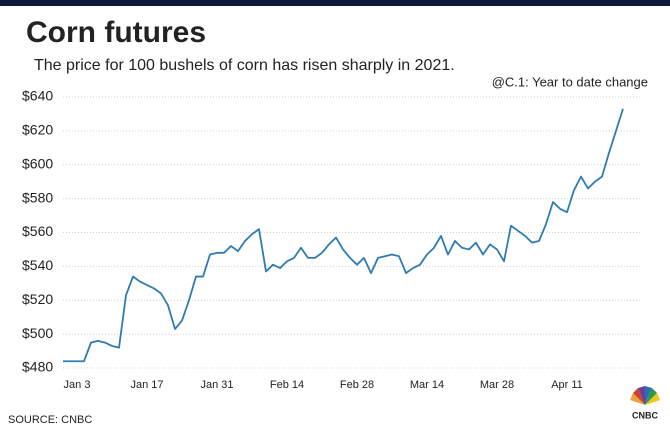 The width and height of the screenshot is (670, 429). What do you see at coordinates (37, 197) in the screenshot?
I see `y-tick-label: $580` at bounding box center [37, 197].